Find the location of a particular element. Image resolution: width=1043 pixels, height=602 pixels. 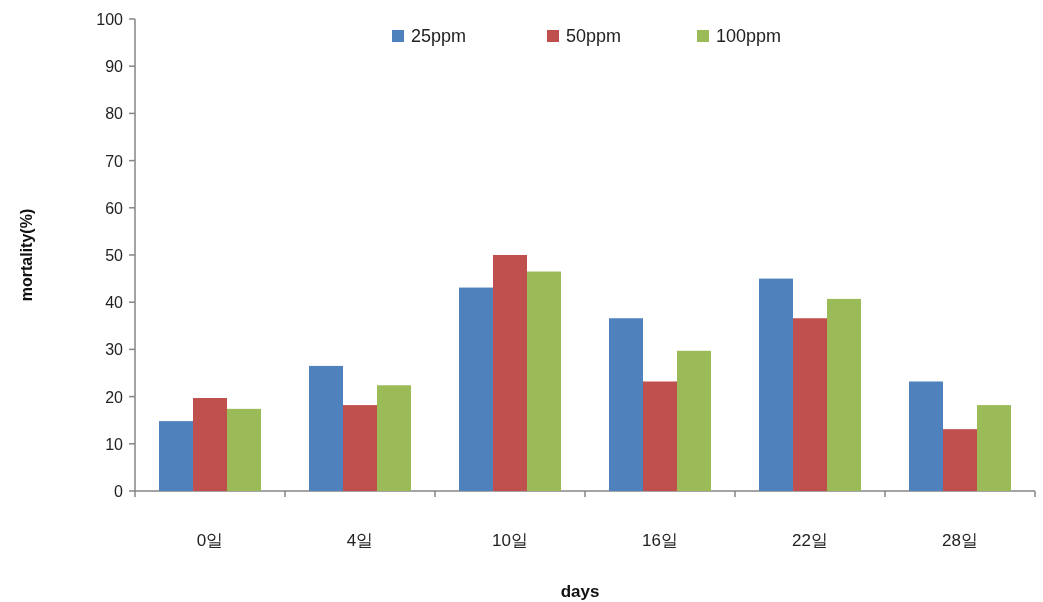

x-tick-label: 28일 is located at coordinates (960, 540).